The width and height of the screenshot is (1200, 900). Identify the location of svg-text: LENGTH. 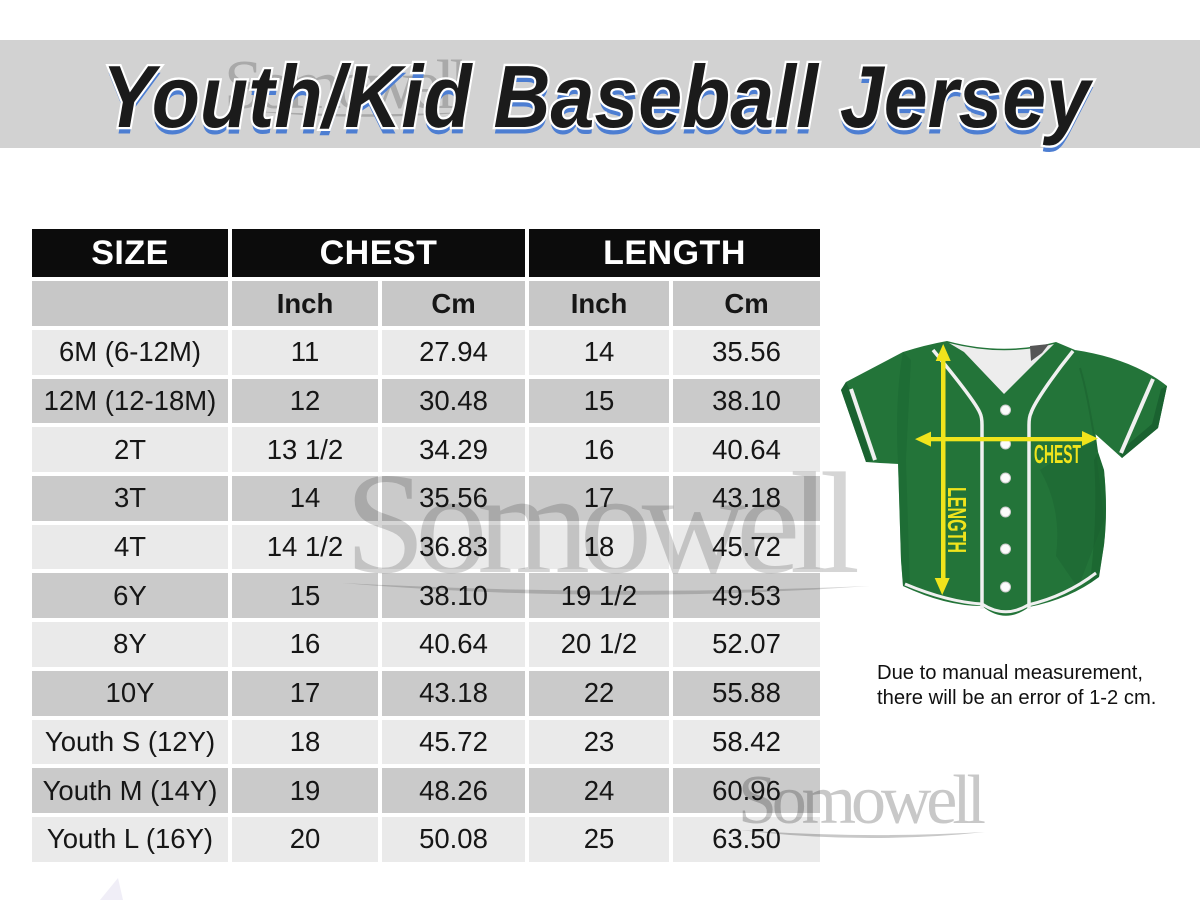
(957, 520).